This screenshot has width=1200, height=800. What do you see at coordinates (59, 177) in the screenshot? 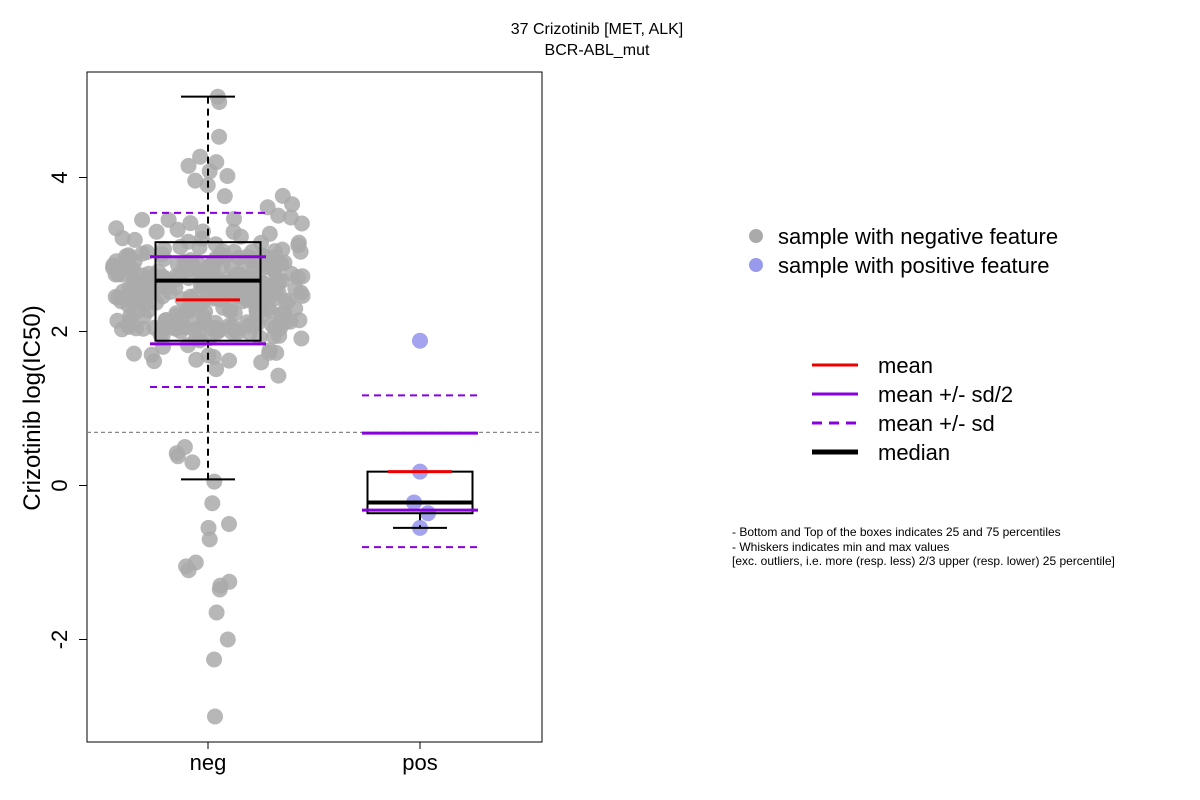
I see `y-tick-label: 4` at bounding box center [59, 177].